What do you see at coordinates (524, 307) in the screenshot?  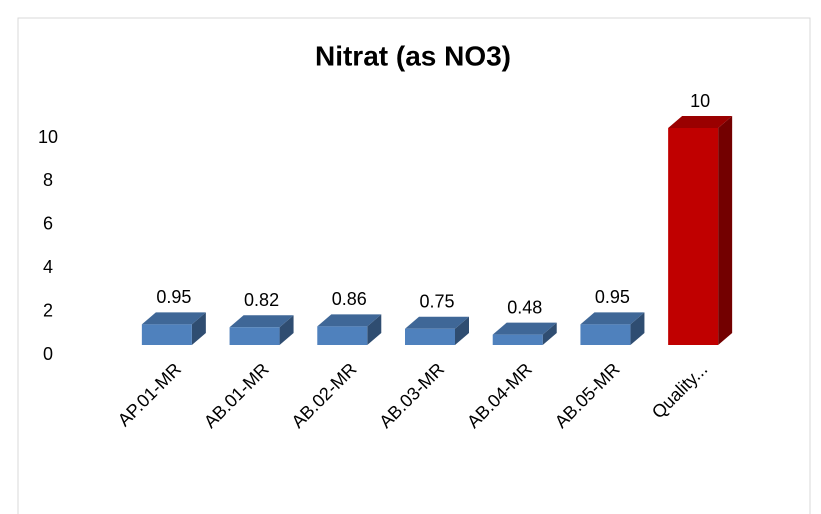 I see `data-label: 0.48` at bounding box center [524, 307].